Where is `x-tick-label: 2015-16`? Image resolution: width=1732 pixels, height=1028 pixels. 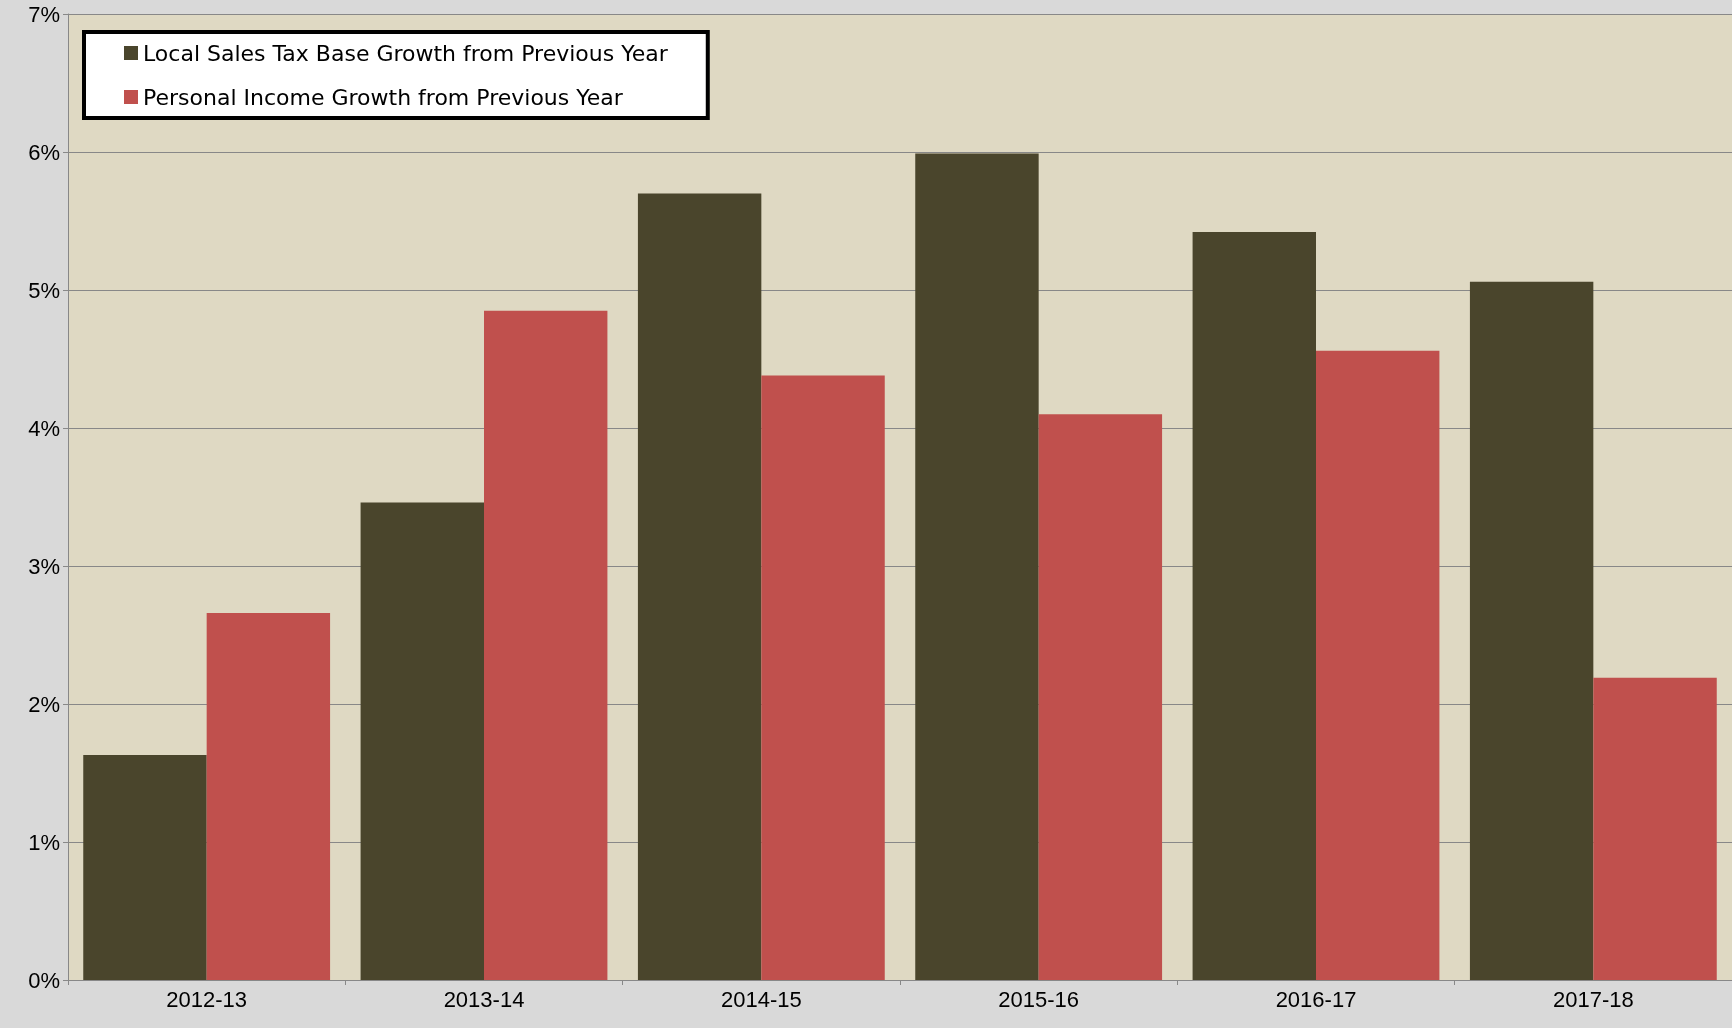
x-tick-label: 2015-16 is located at coordinates (1039, 999).